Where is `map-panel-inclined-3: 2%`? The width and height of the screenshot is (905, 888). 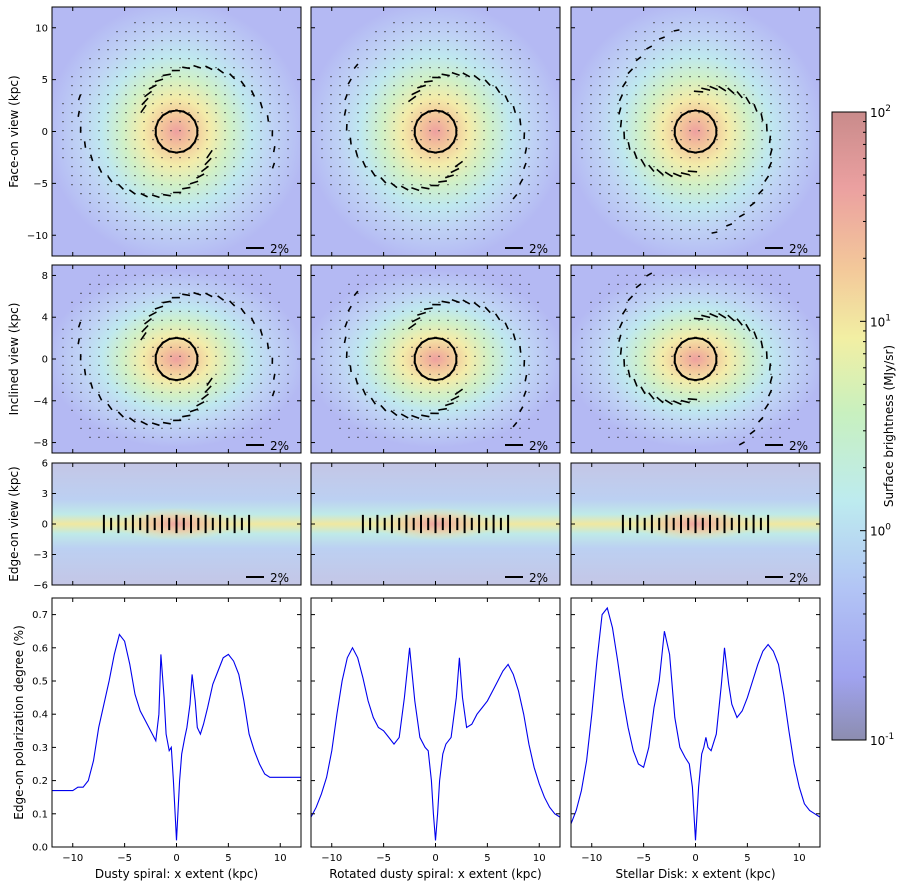 map-panel-inclined-3: 2% is located at coordinates (695, 359).